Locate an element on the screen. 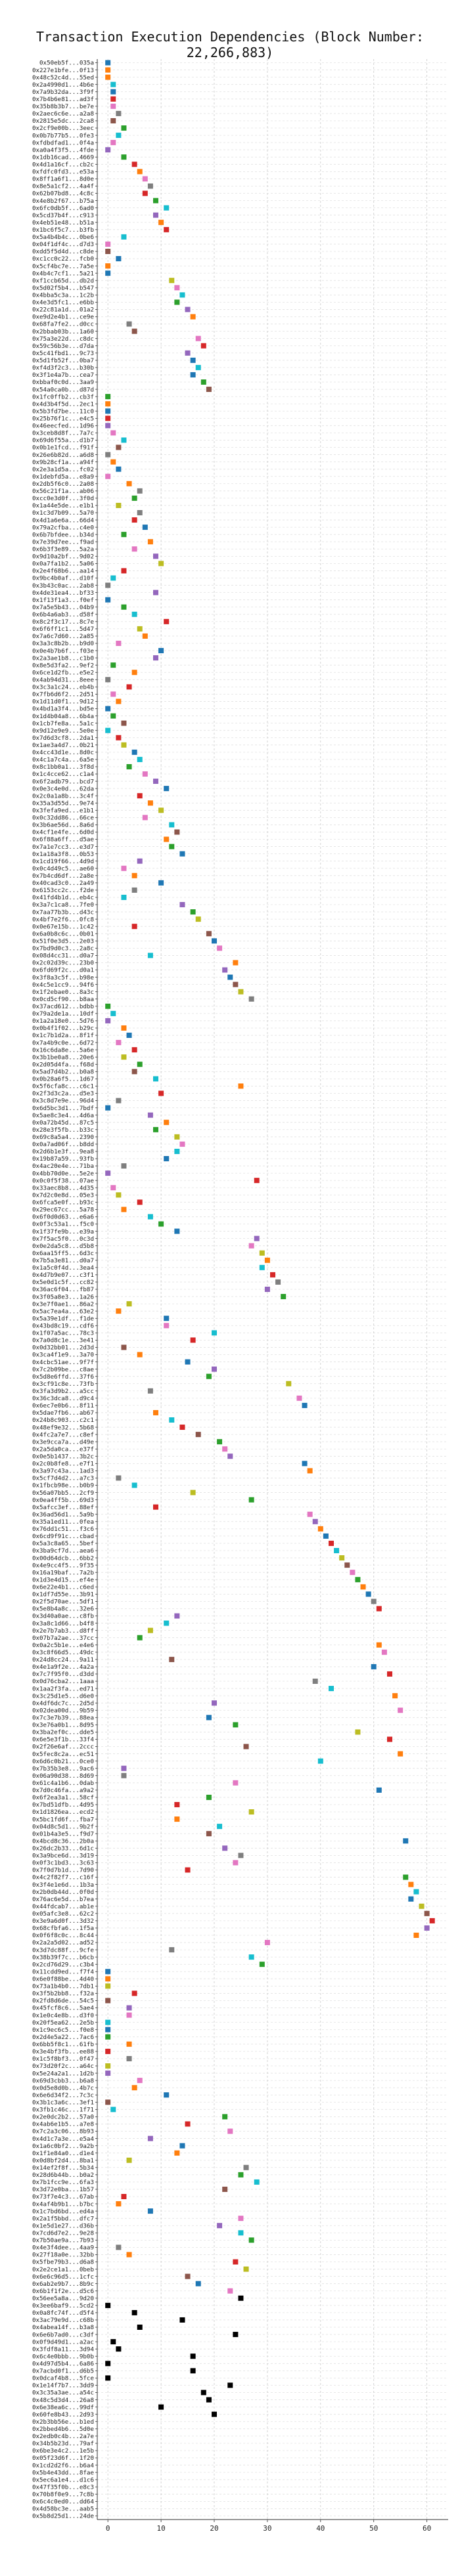 This screenshot has width=460, height=2576. y-tick-label: 0x1d11d0f1...9d12 is located at coordinates (63, 702).